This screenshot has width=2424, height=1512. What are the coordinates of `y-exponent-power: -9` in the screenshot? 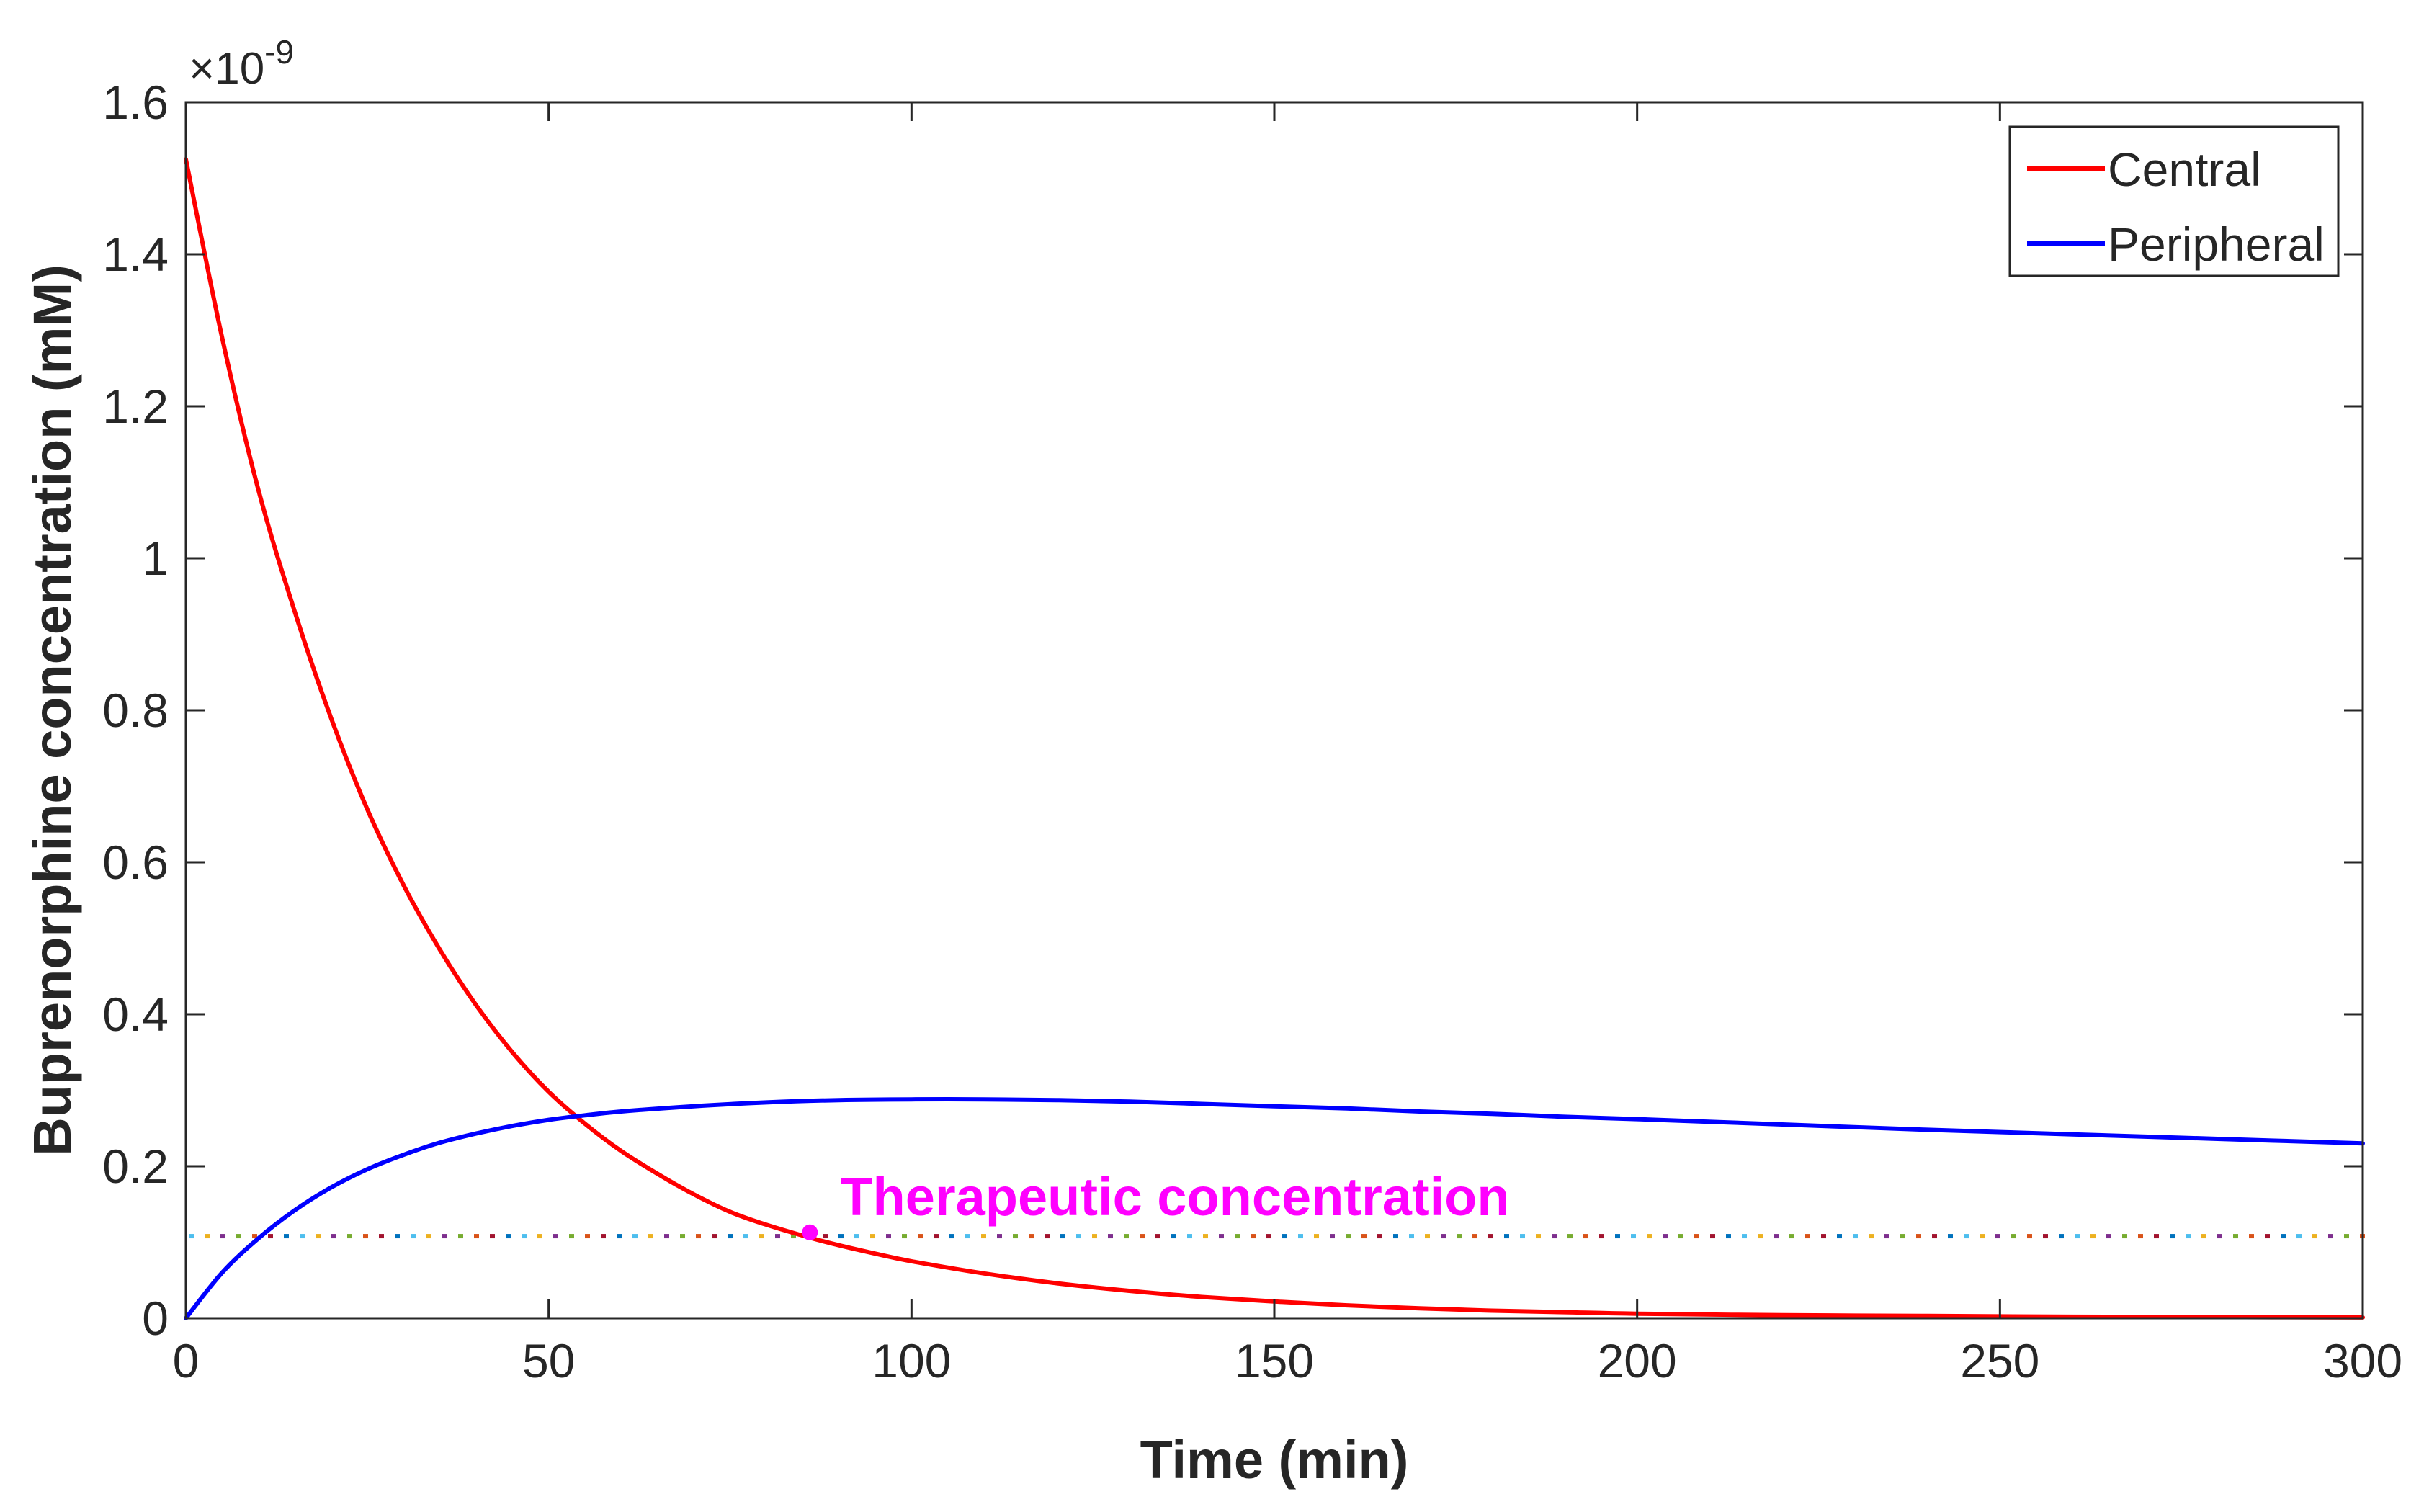 It's located at (279, 52).